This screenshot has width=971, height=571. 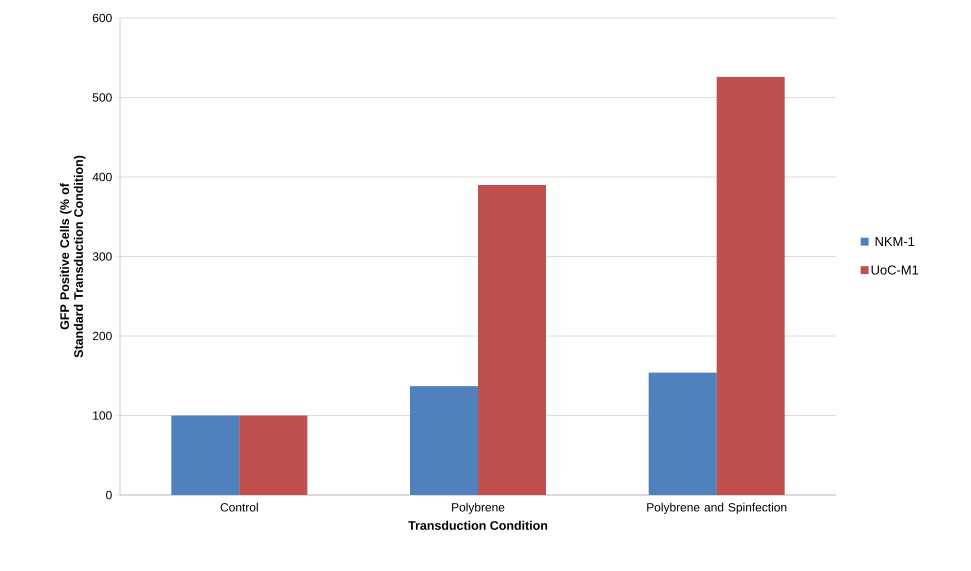 What do you see at coordinates (716, 508) in the screenshot?
I see `x-tick-label: Polybrene and Spinfection` at bounding box center [716, 508].